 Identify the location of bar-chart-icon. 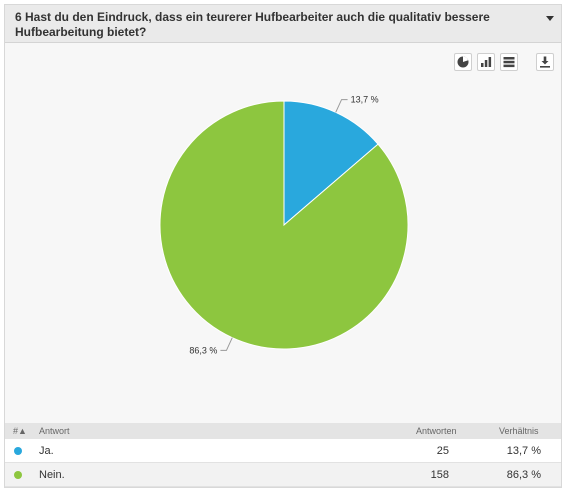
(486, 62).